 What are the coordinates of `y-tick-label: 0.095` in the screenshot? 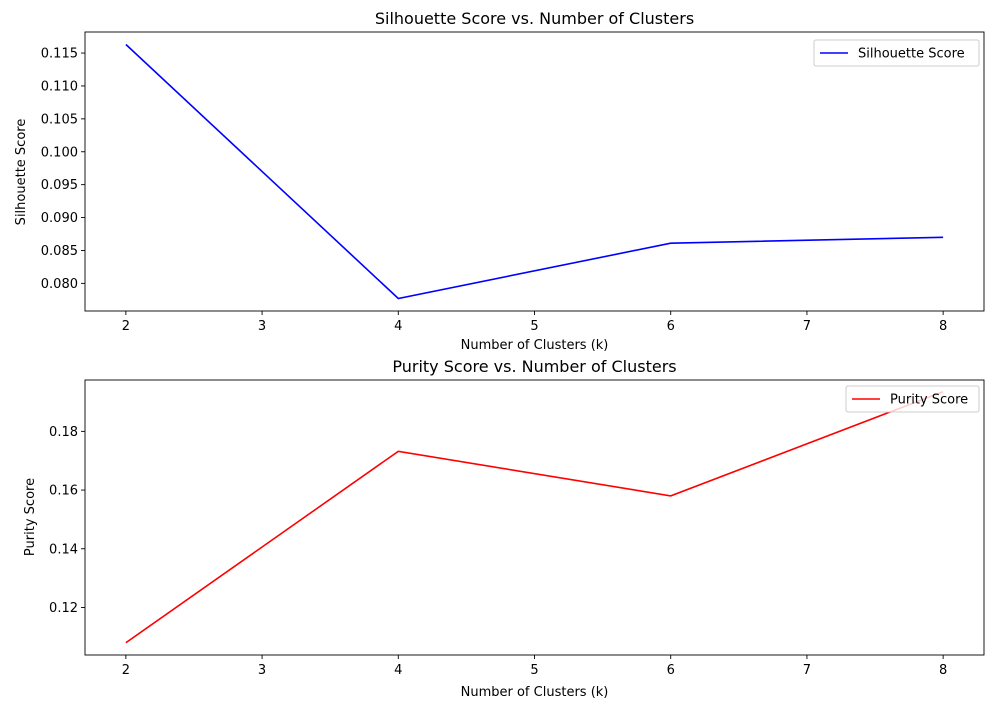 It's located at (59, 185).